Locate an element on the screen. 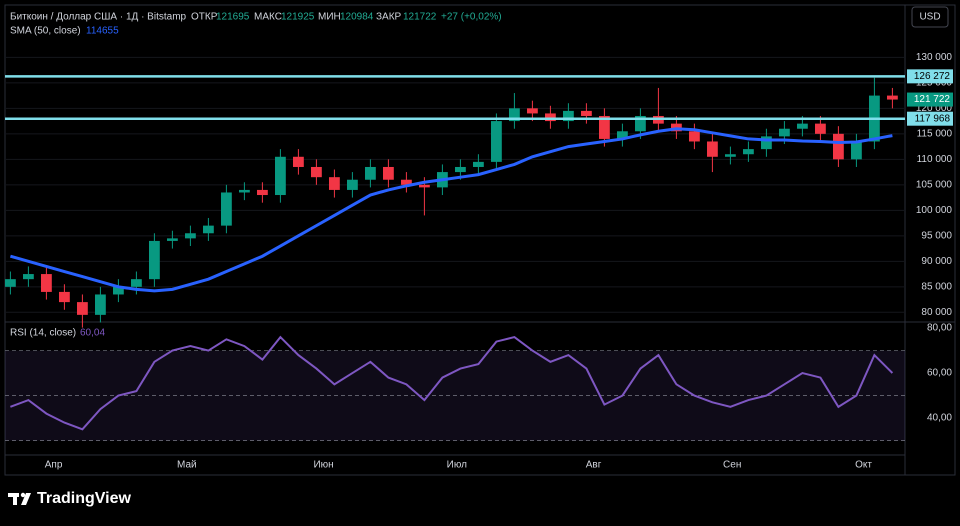  last-price-tag is located at coordinates (930, 99).